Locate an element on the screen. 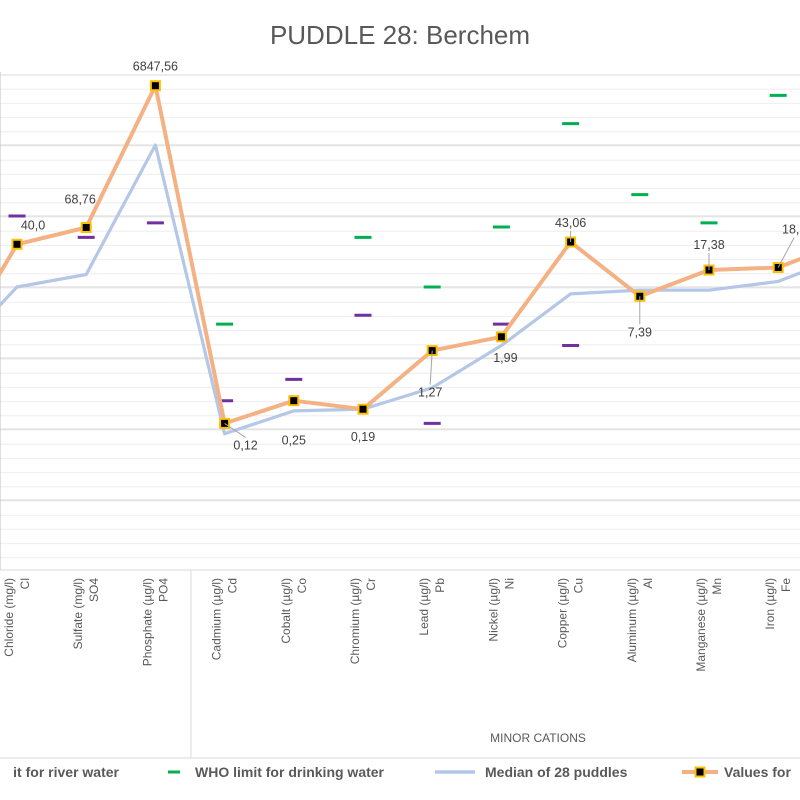 The width and height of the screenshot is (800, 800). legend-label-median: Median of 28 puddles is located at coordinates (556, 772).